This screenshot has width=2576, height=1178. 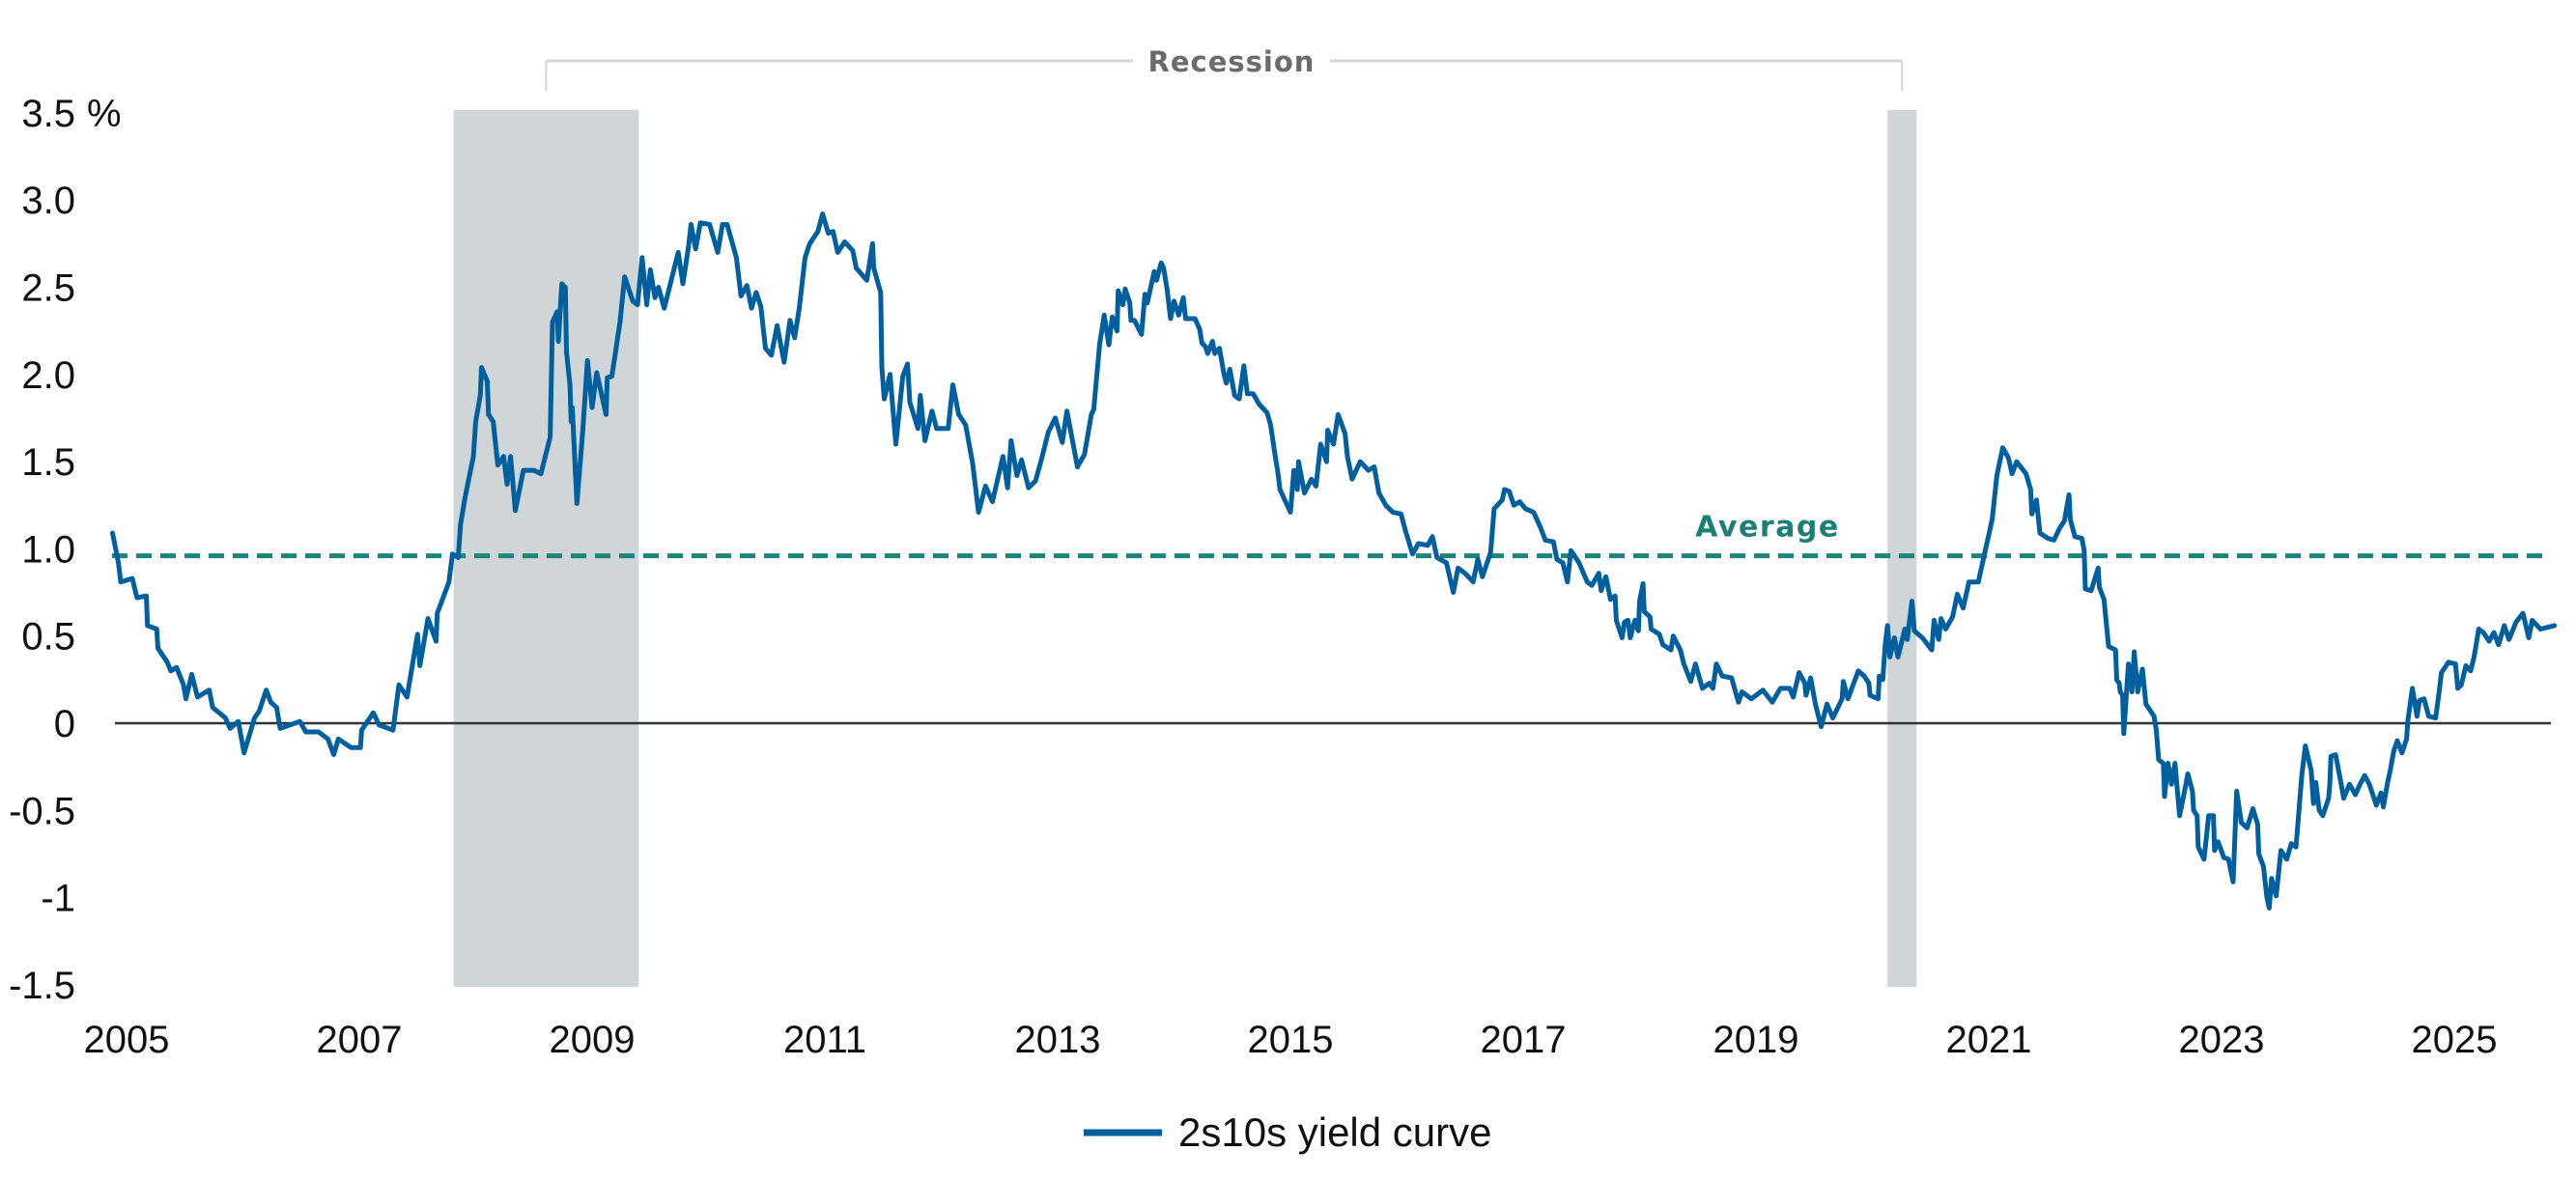 I want to click on legend-label-2s10s: 2s10s yield curve, so click(x=1335, y=1132).